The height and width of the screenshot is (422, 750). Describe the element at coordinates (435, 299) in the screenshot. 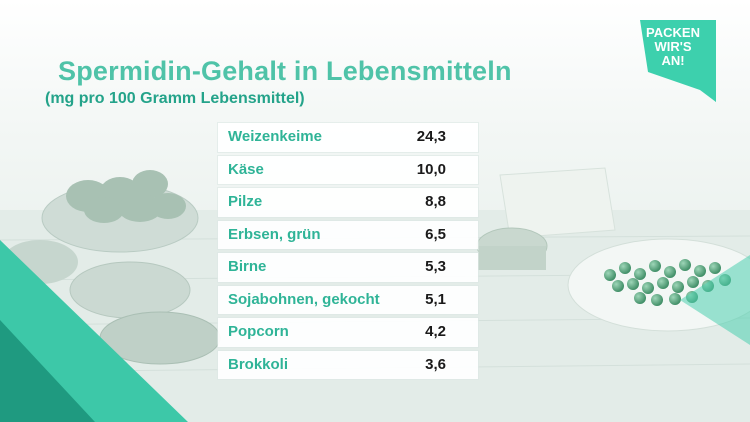

I see `spermidine-value: 5,1` at that location.